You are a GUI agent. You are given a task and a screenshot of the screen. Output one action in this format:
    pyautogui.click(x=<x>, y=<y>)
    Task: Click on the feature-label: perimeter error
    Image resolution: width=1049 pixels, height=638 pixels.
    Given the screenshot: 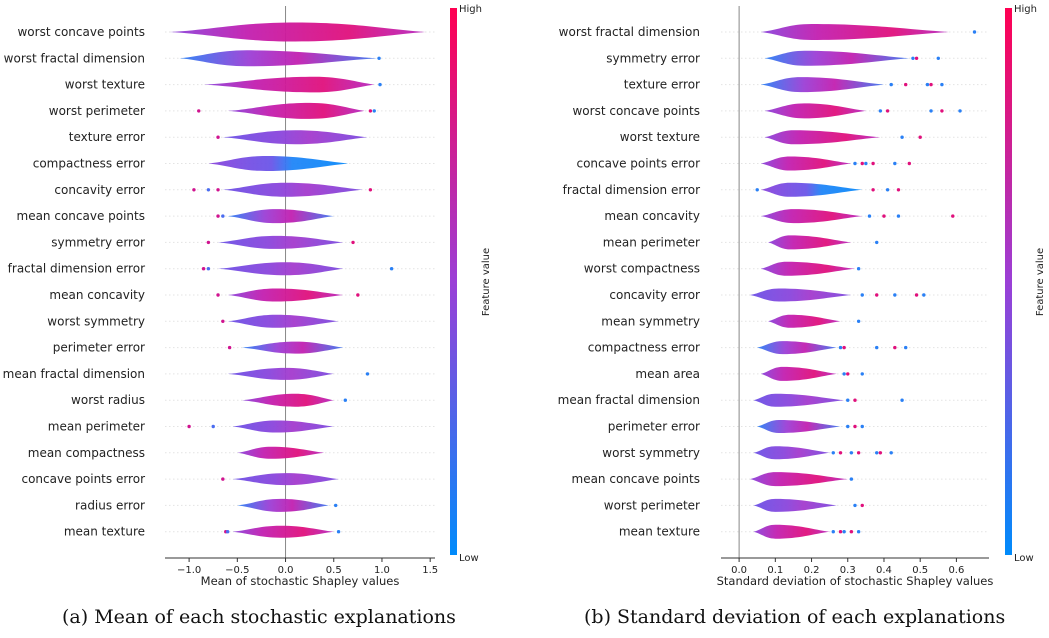 What is the action you would take?
    pyautogui.click(x=654, y=427)
    